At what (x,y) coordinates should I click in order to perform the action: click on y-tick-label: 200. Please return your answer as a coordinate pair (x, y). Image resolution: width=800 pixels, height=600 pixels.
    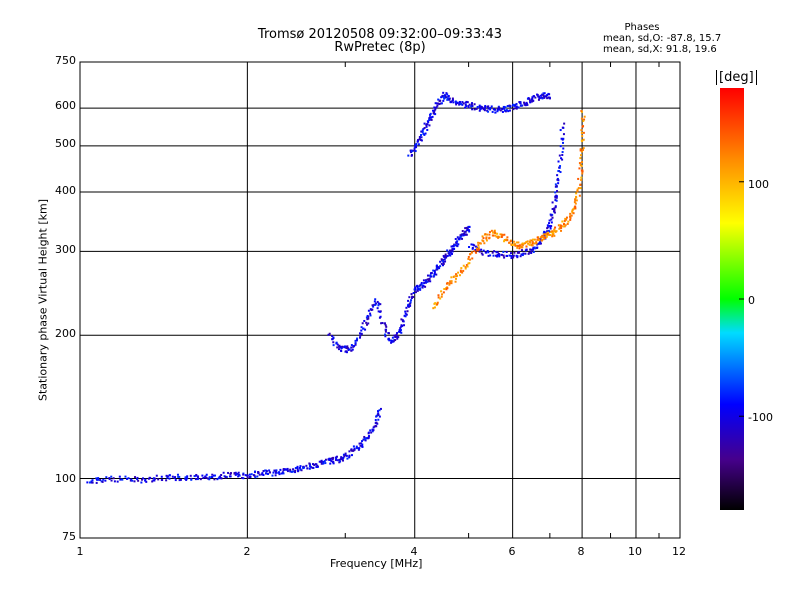
    Looking at the image, I should click on (65, 333).